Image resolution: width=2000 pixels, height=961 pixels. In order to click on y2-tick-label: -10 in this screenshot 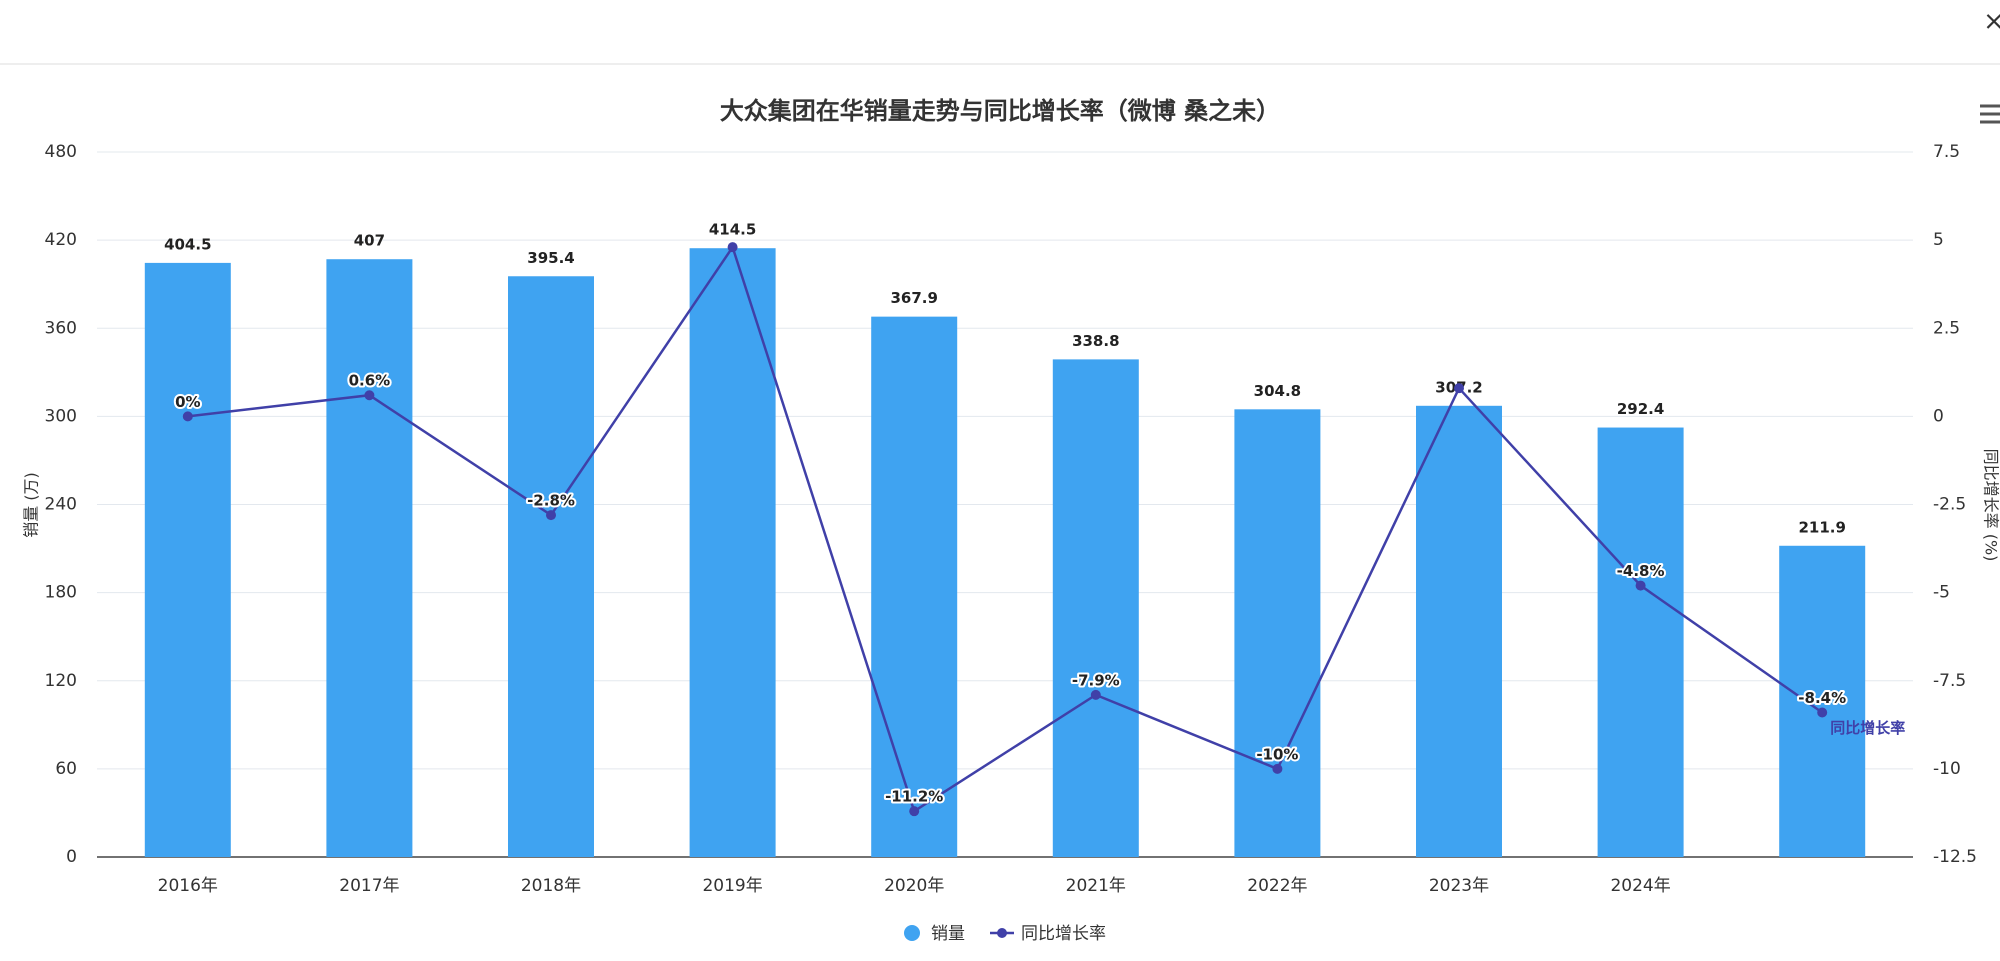, I will do `click(1947, 769)`.